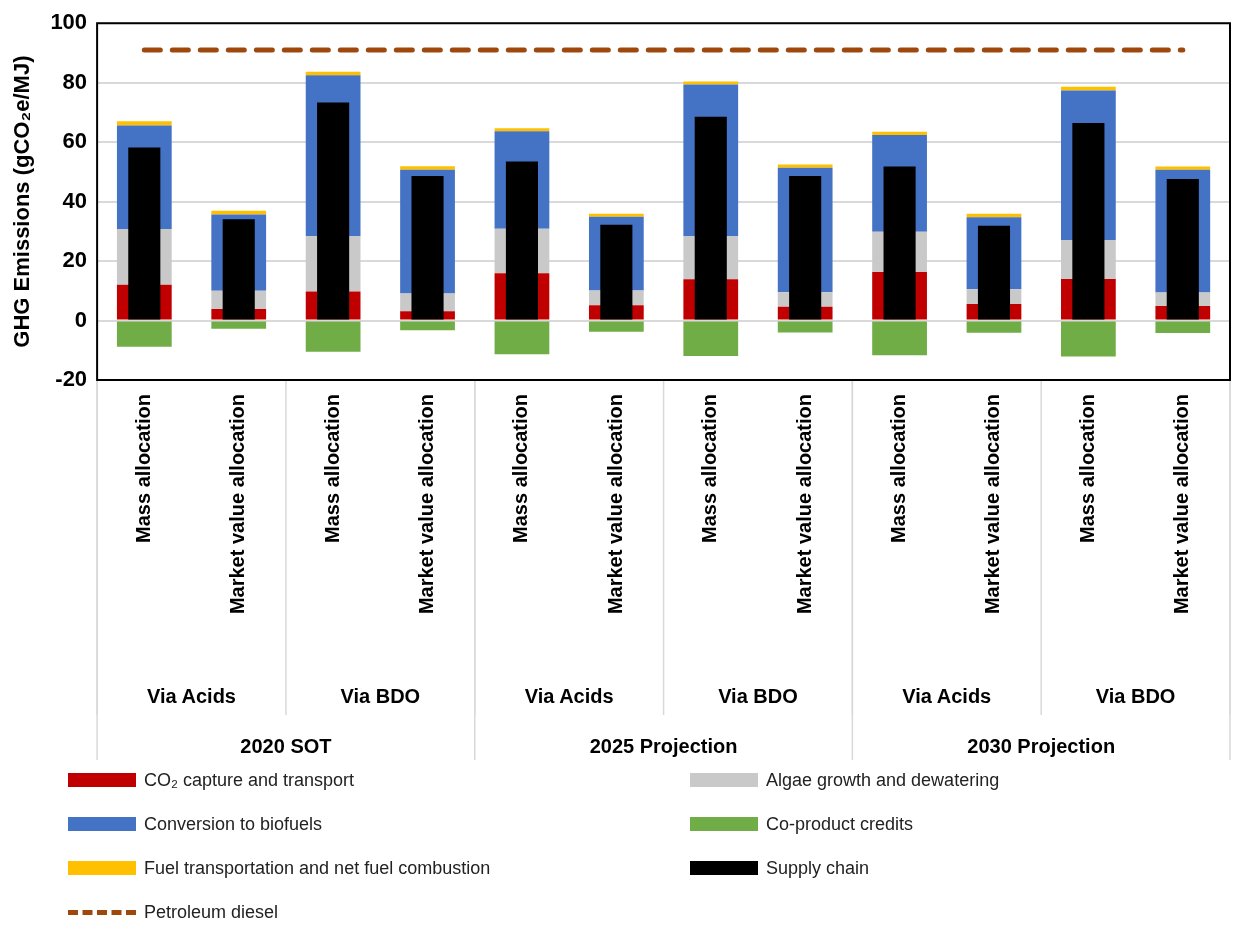 This screenshot has height=930, width=1238. I want to click on y-tick-label: 40, so click(75, 200).